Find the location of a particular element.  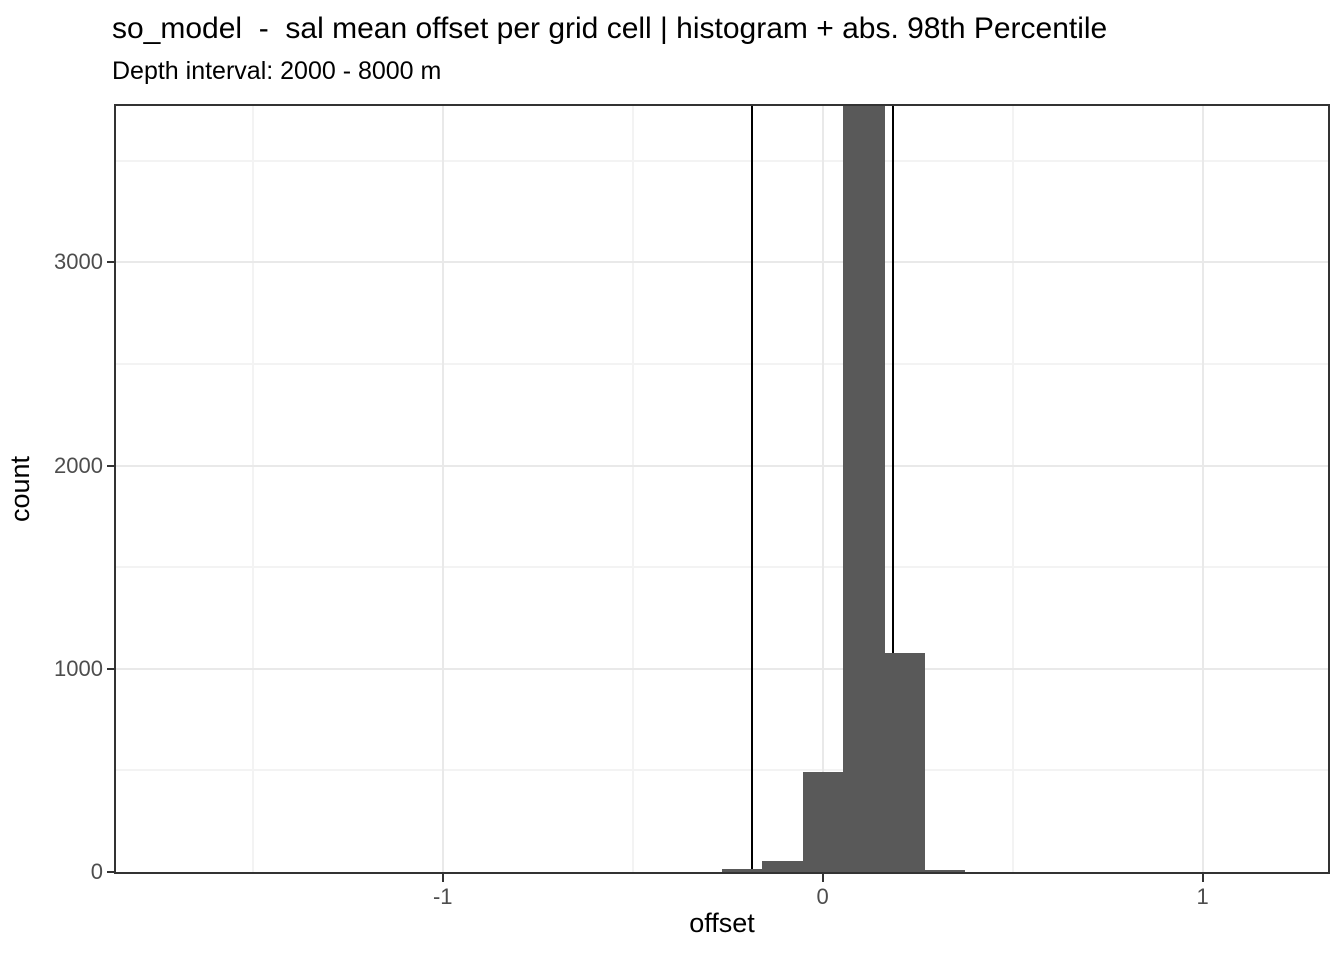

y-tick-label: 1000 is located at coordinates (78, 668).